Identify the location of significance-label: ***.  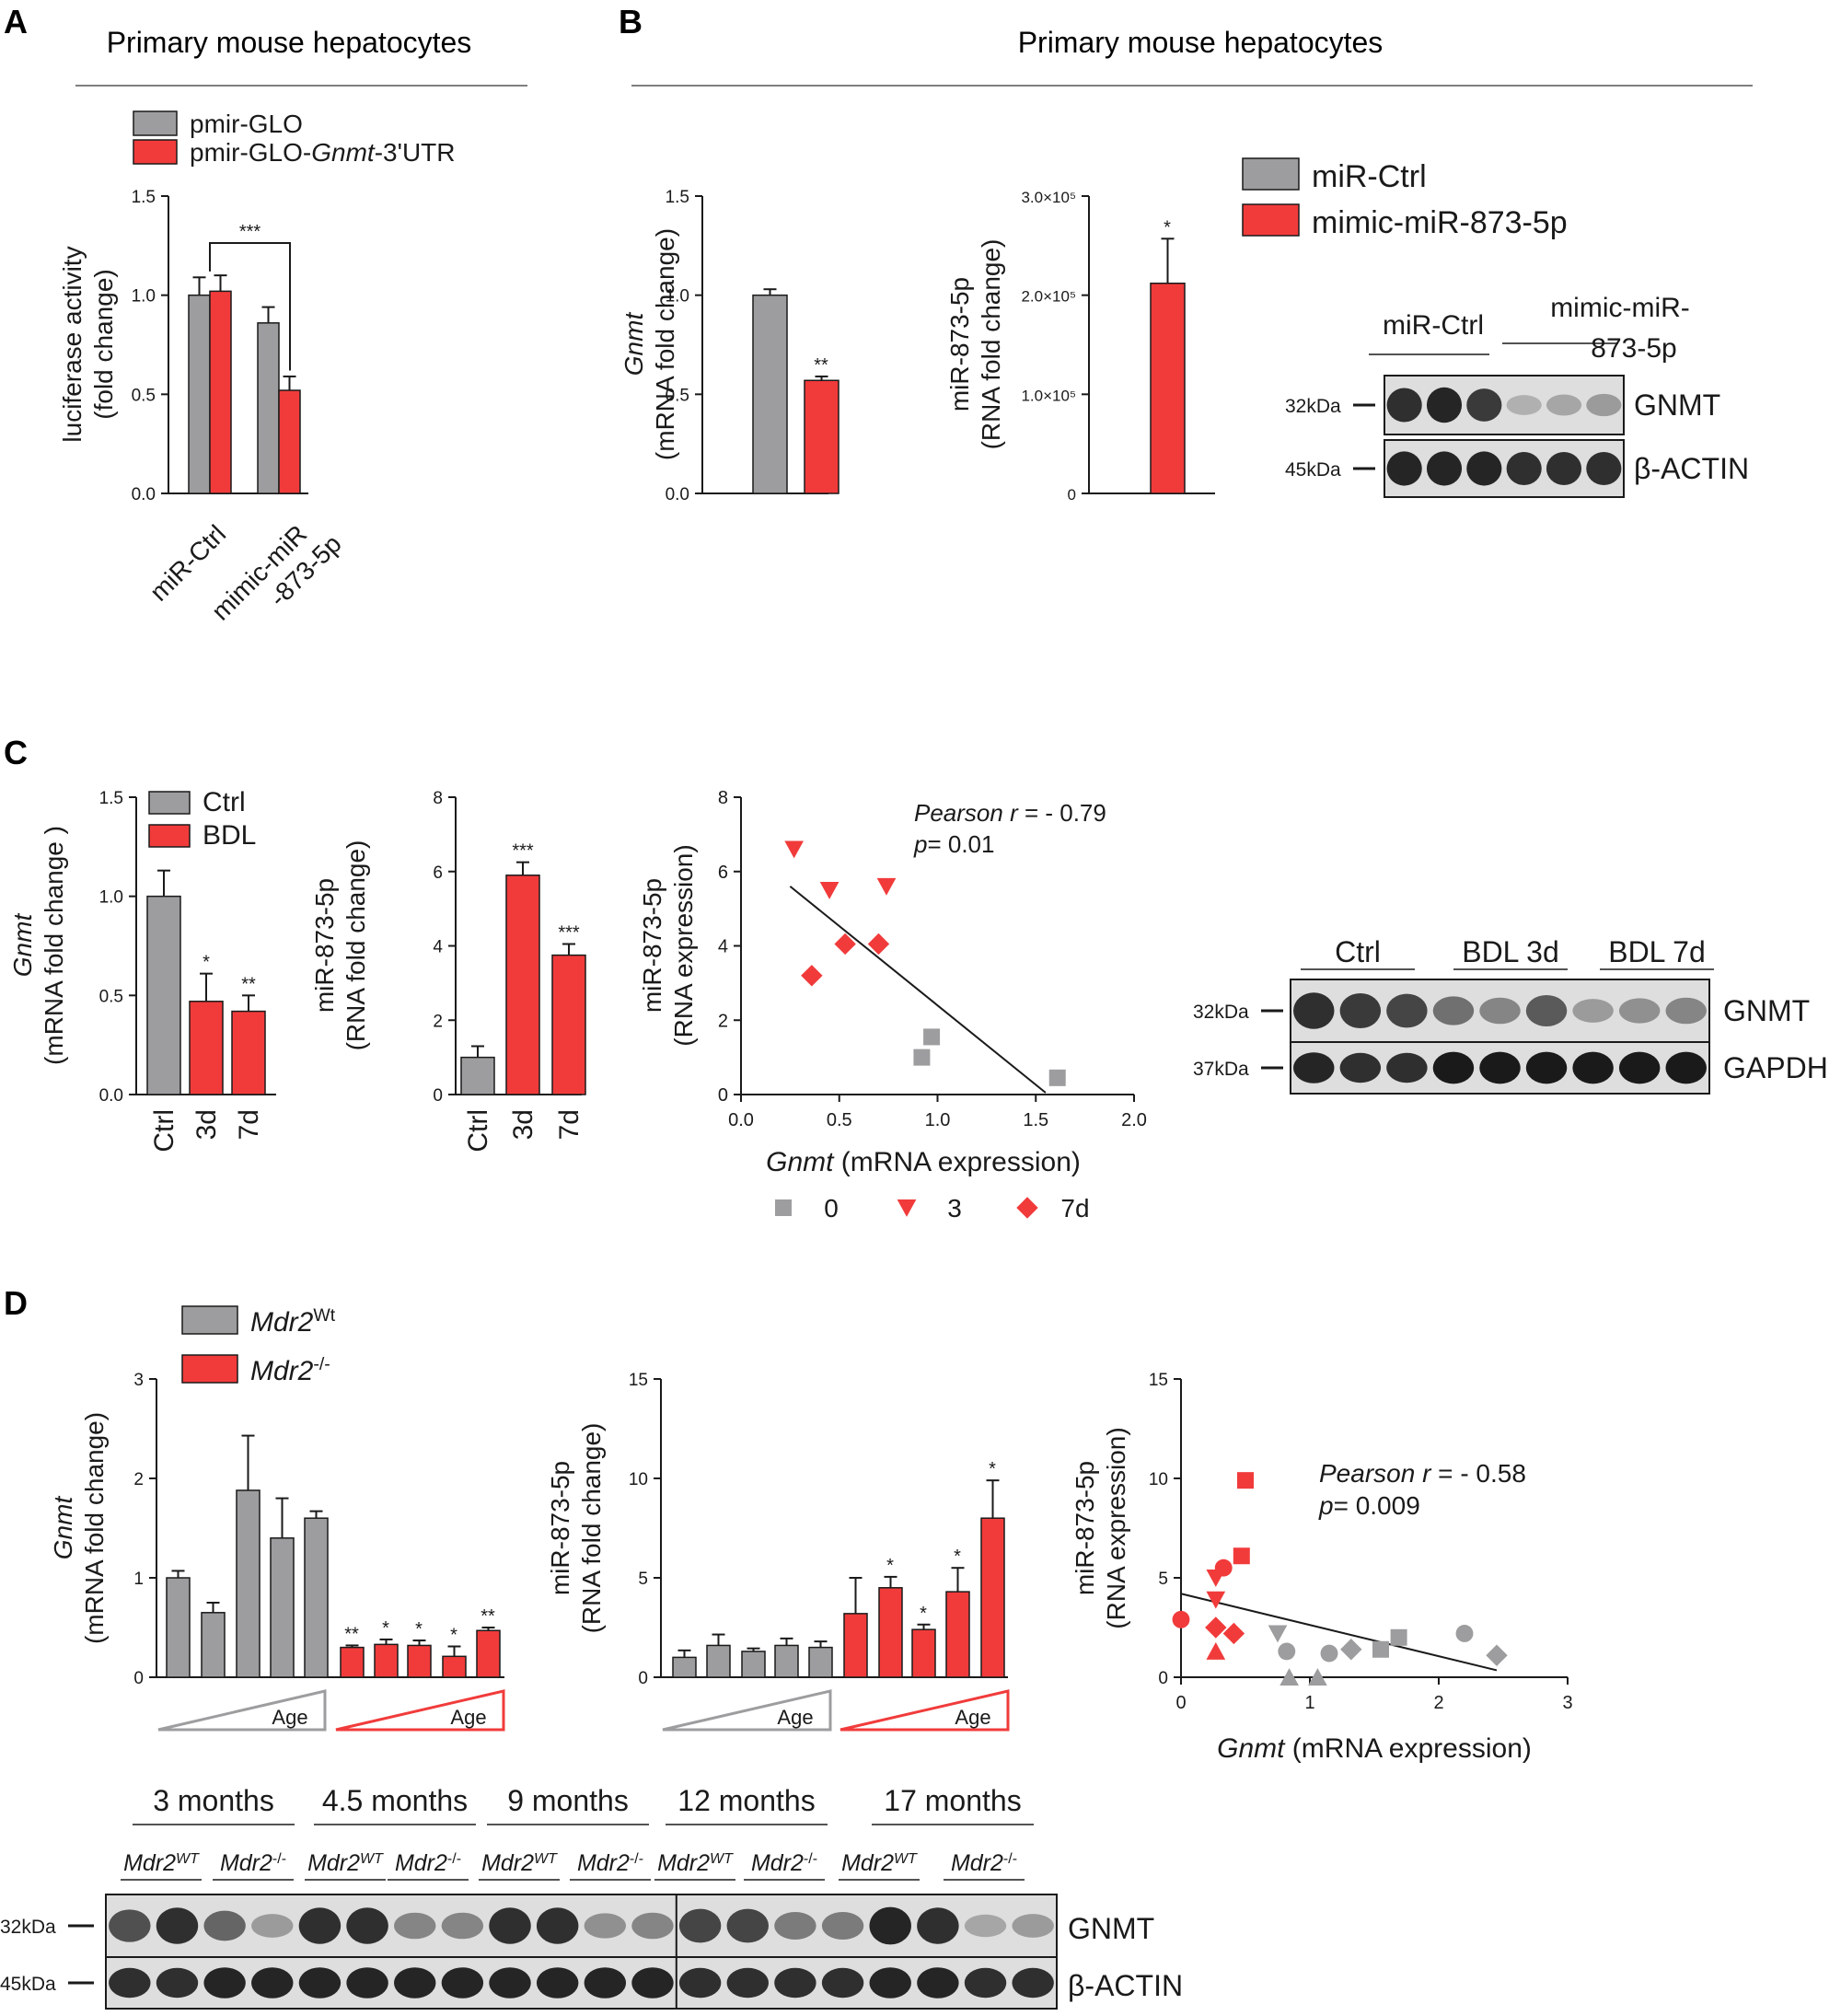
(250, 232).